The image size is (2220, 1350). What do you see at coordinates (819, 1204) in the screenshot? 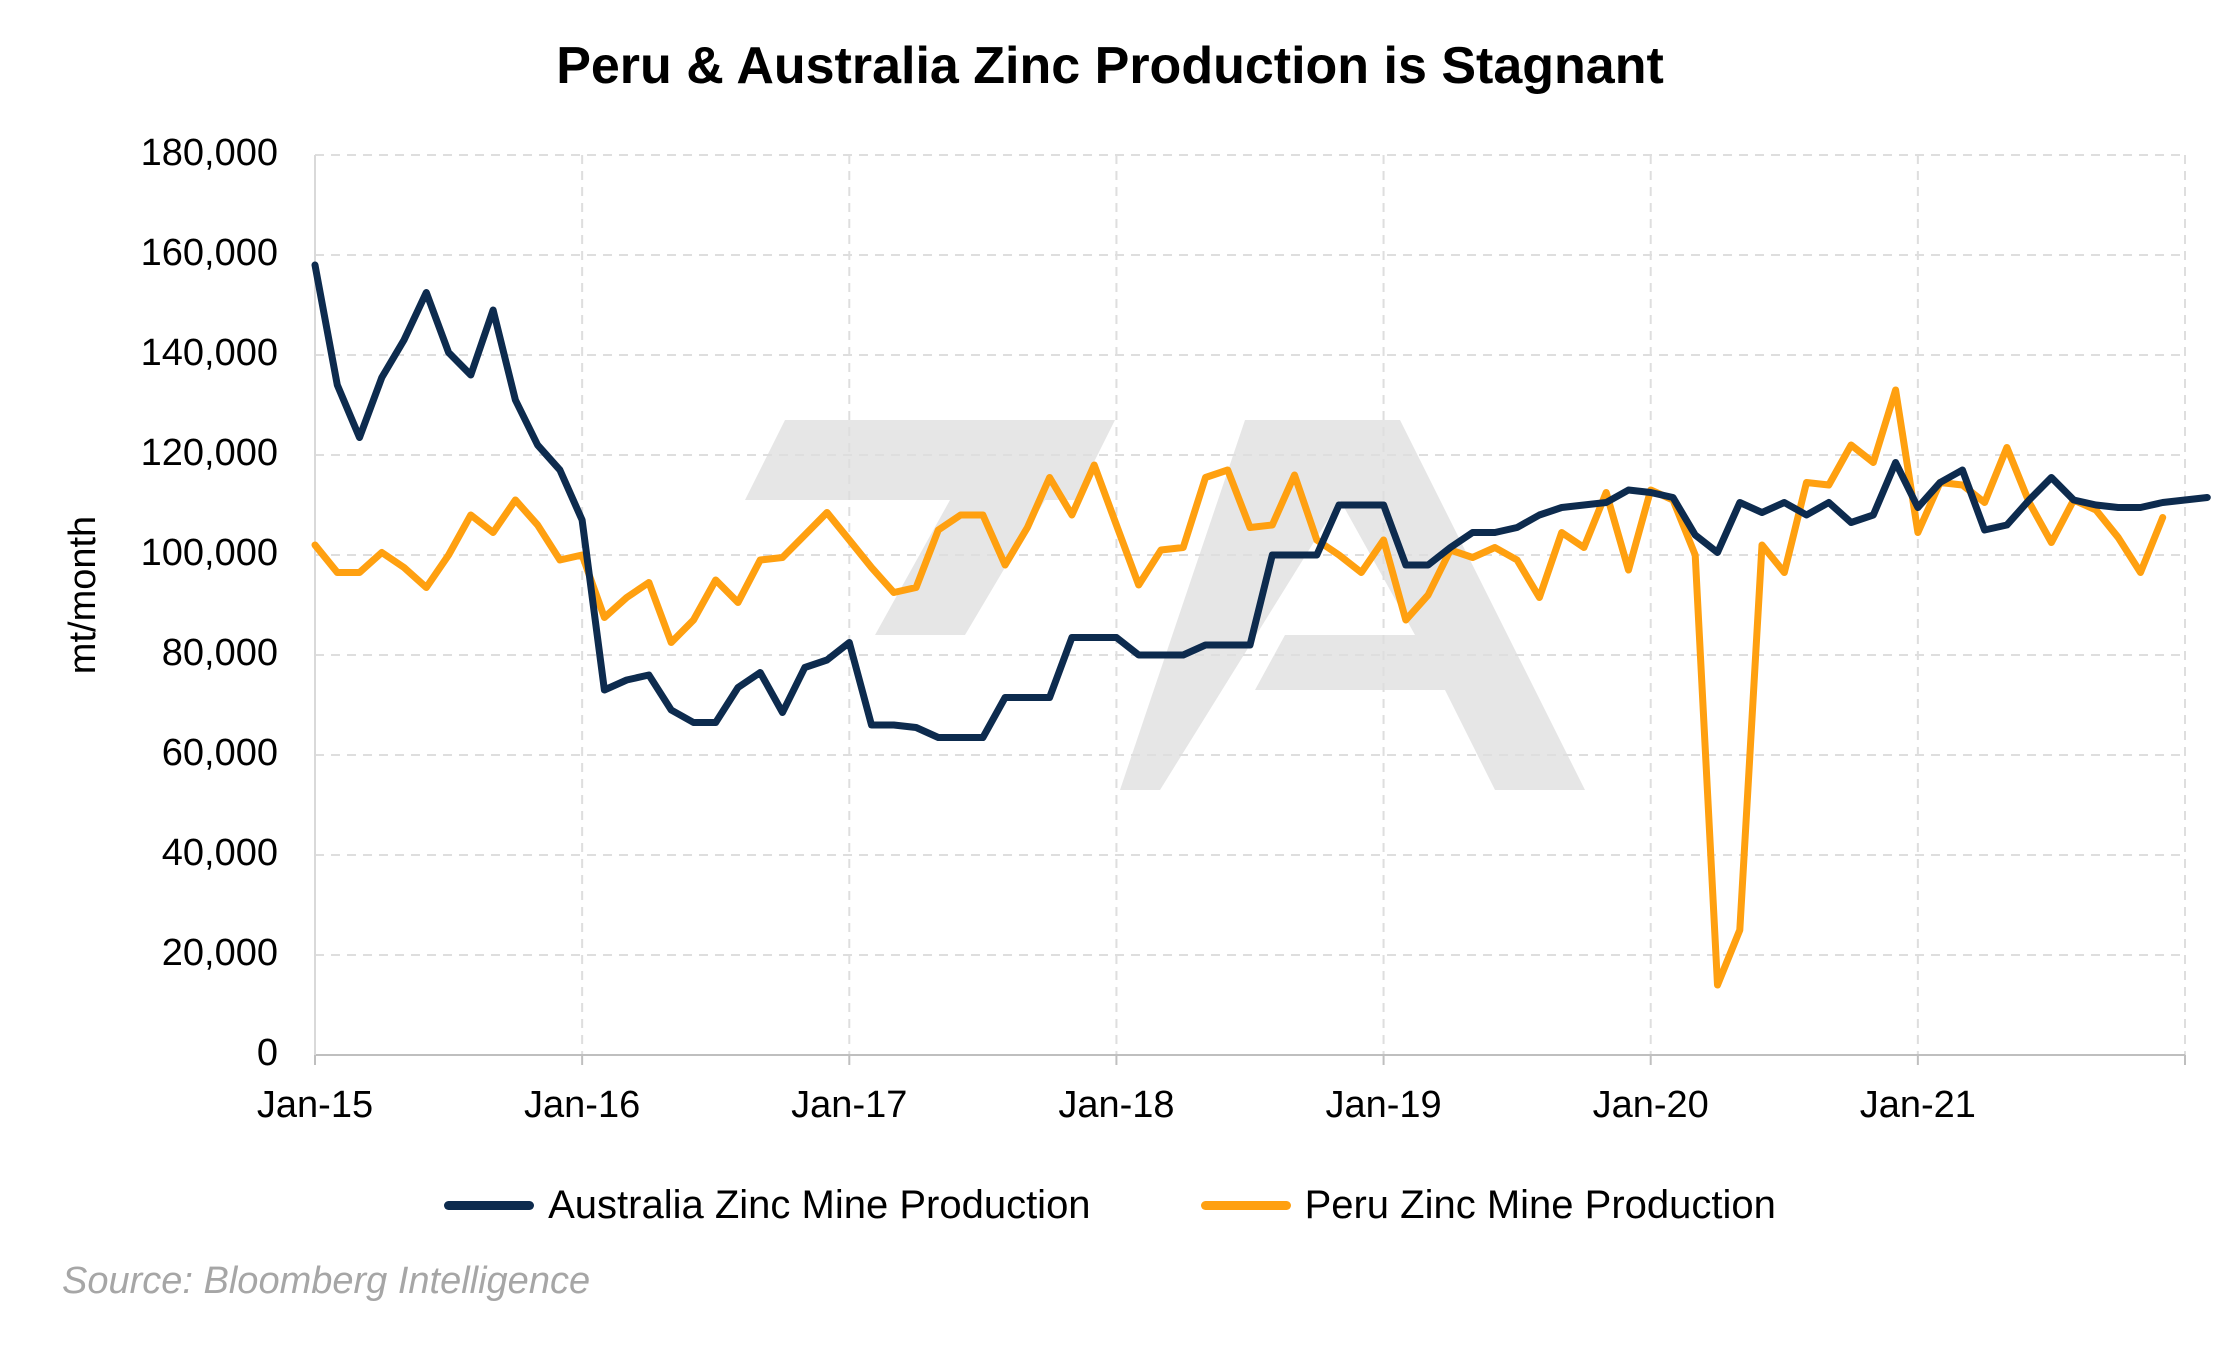
I see `legend-label-australia: Australia Zinc Mine Production` at bounding box center [819, 1204].